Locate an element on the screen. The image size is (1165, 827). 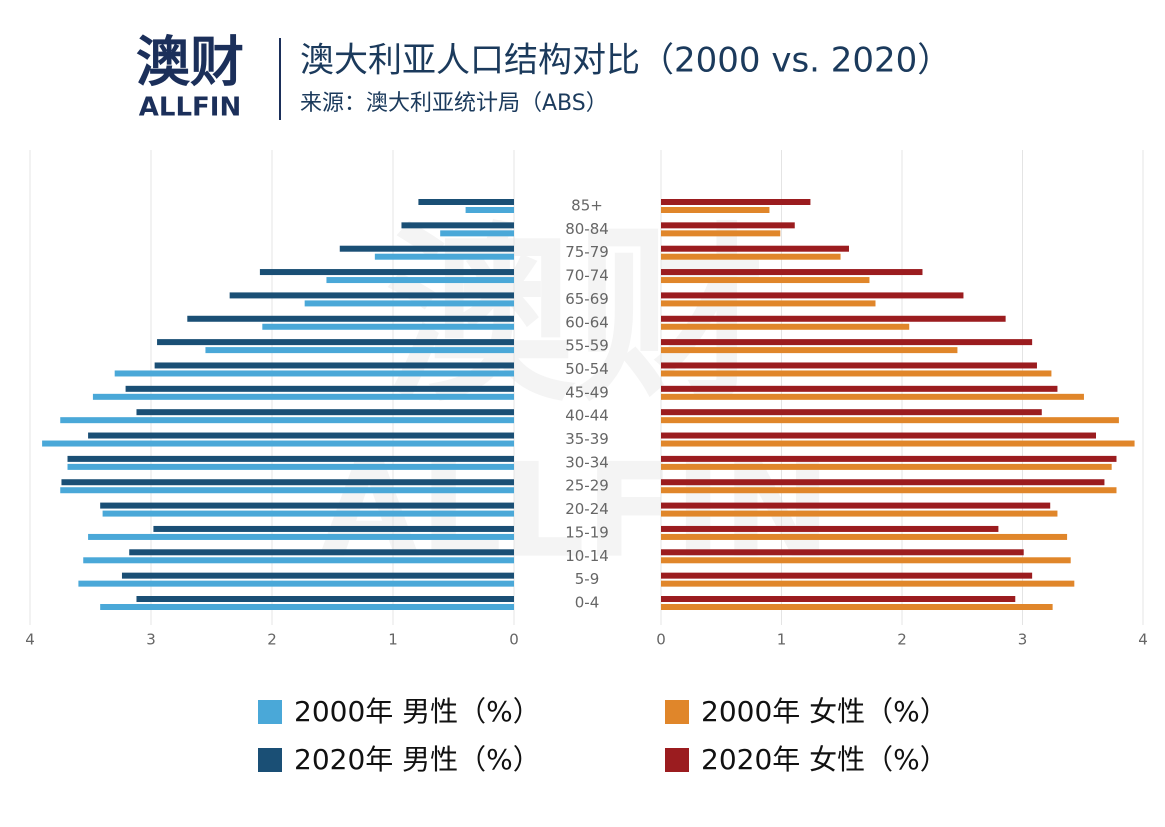
x-tick-label: 0 is located at coordinates (514, 640).